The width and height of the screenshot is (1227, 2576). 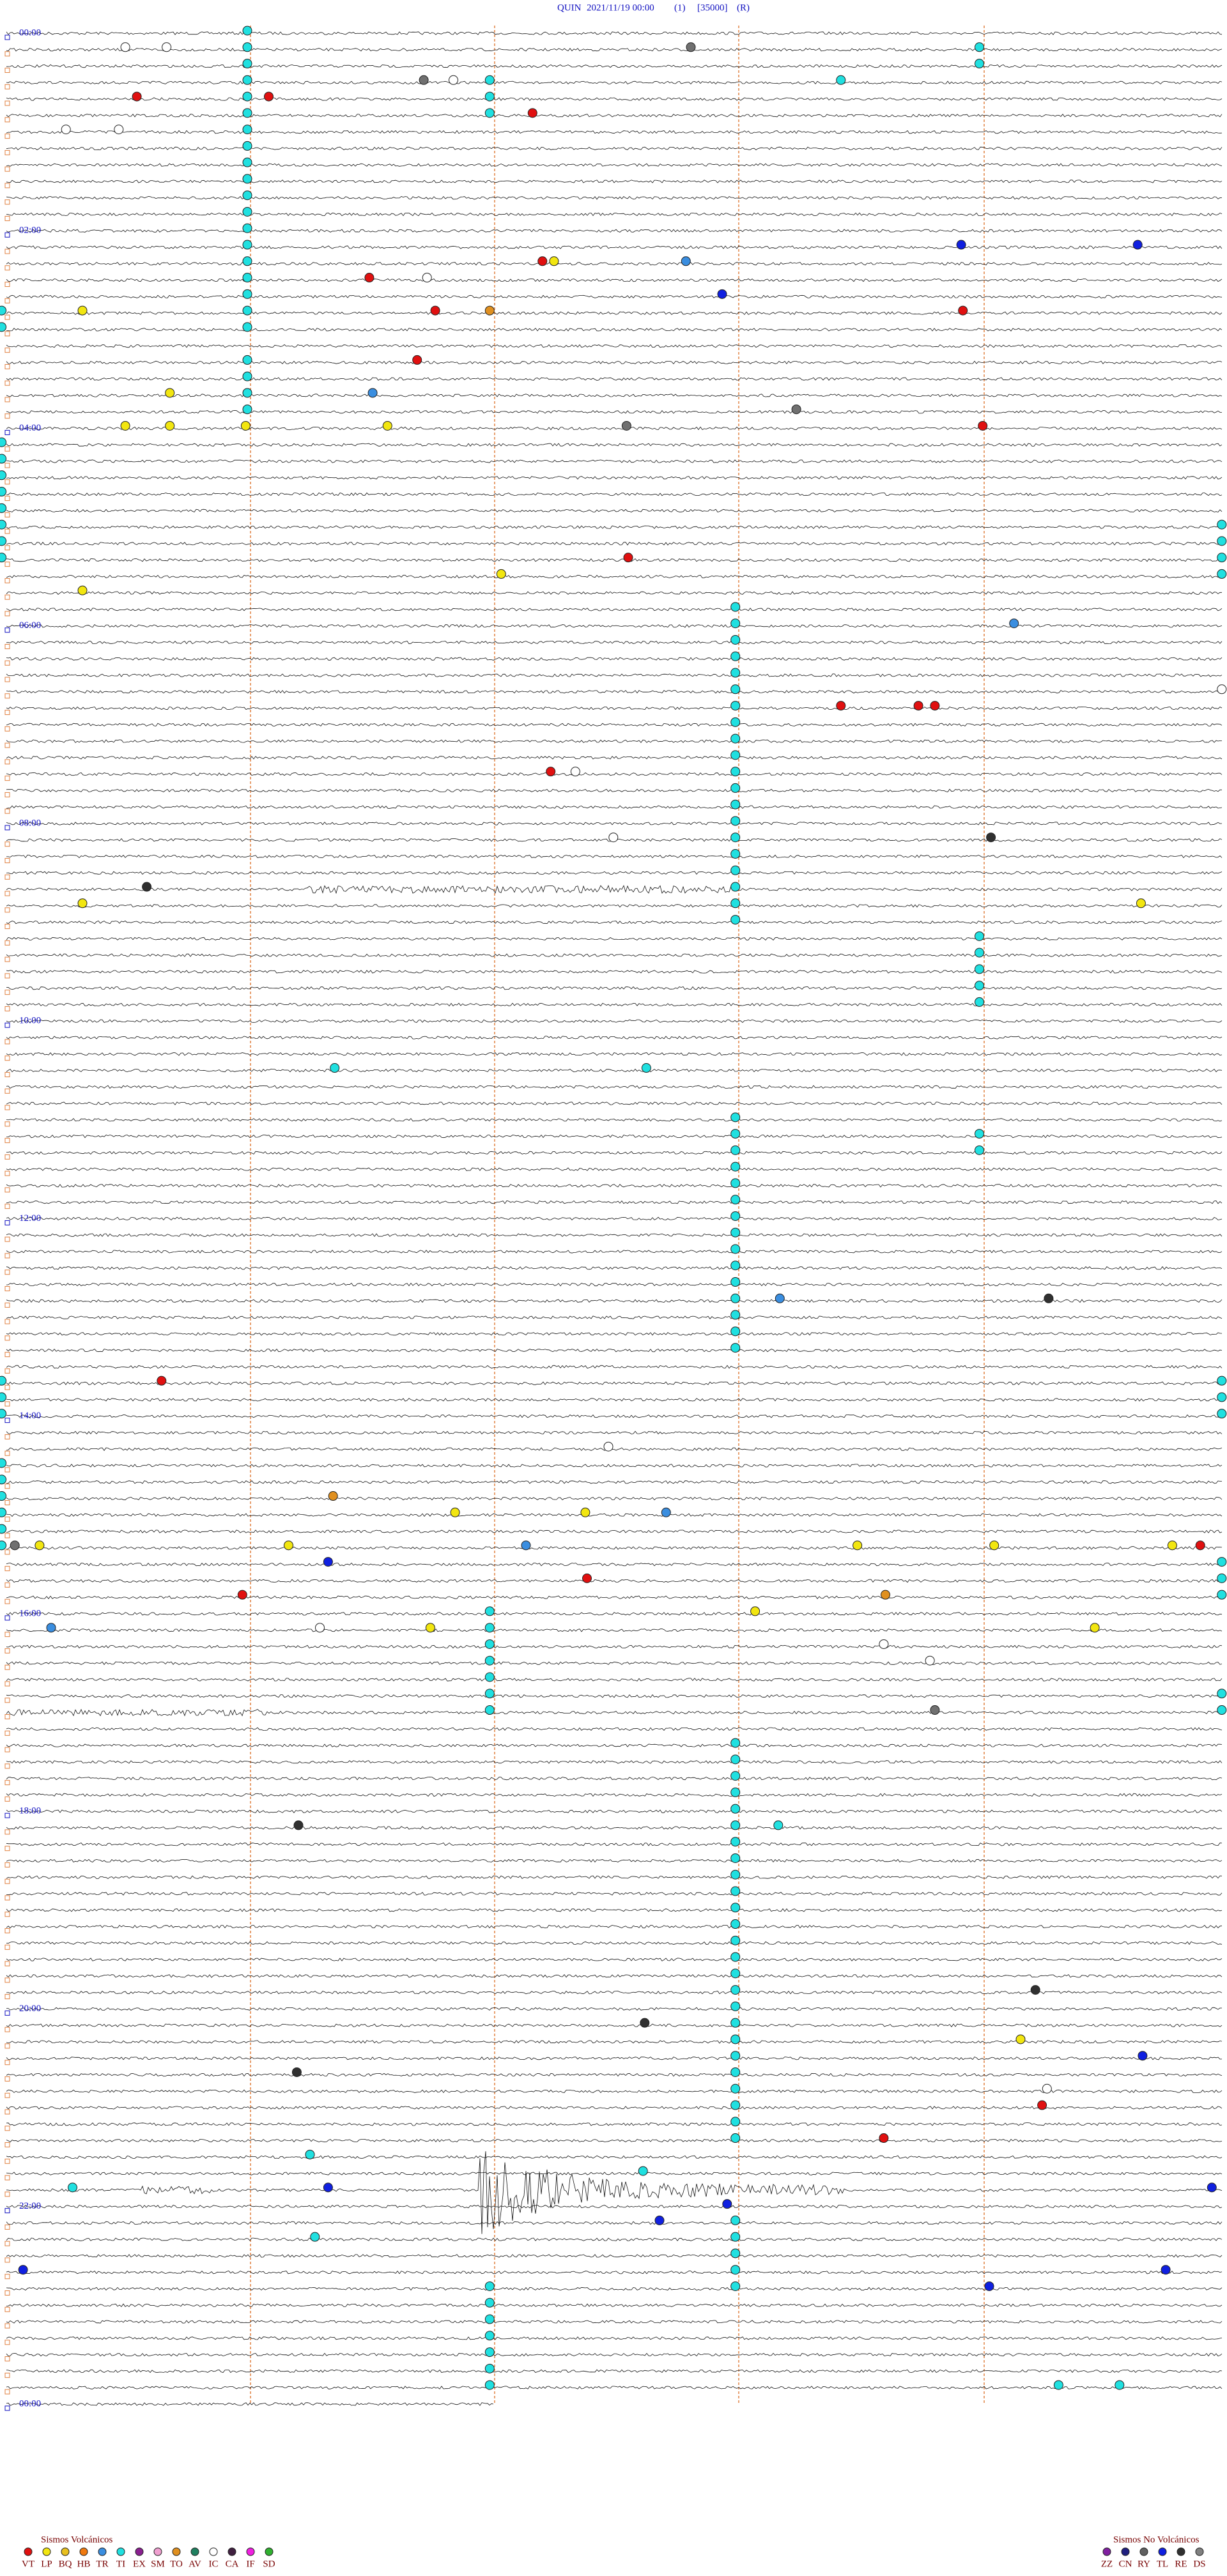 What do you see at coordinates (30, 1811) in the screenshot?
I see `hour-label: 18:00` at bounding box center [30, 1811].